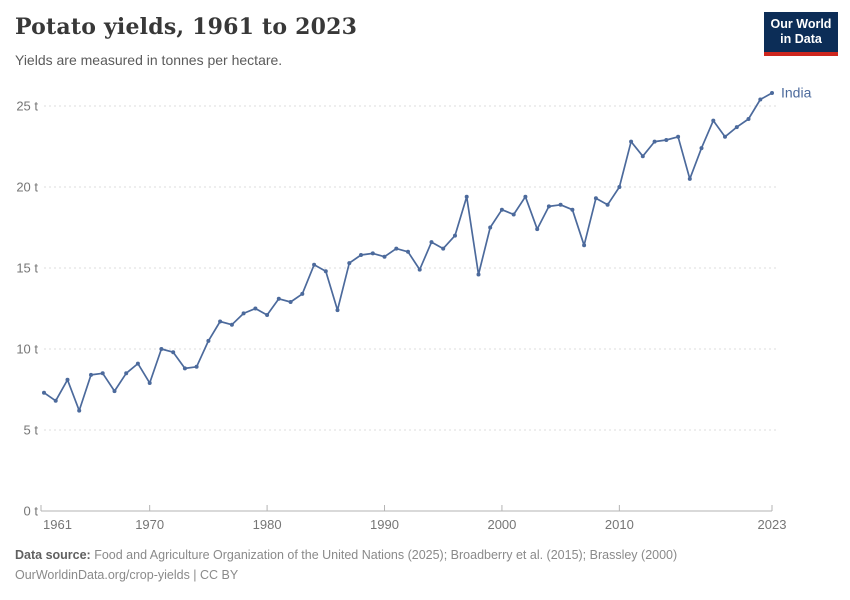 Image resolution: width=850 pixels, height=600 pixels. Describe the element at coordinates (772, 524) in the screenshot. I see `x-tick-label: 2023` at that location.